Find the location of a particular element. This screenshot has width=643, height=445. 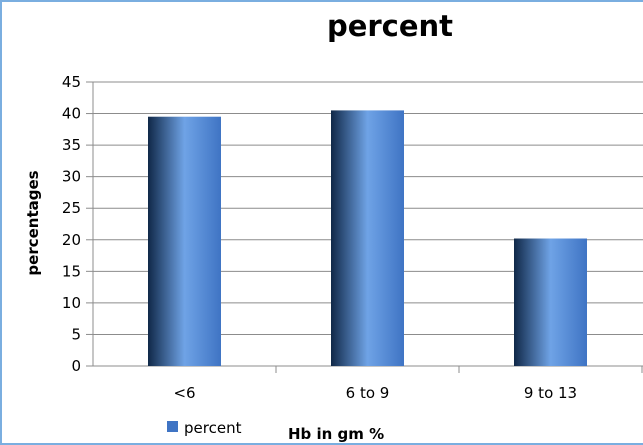

x-tick-label: <6 is located at coordinates (184, 393).